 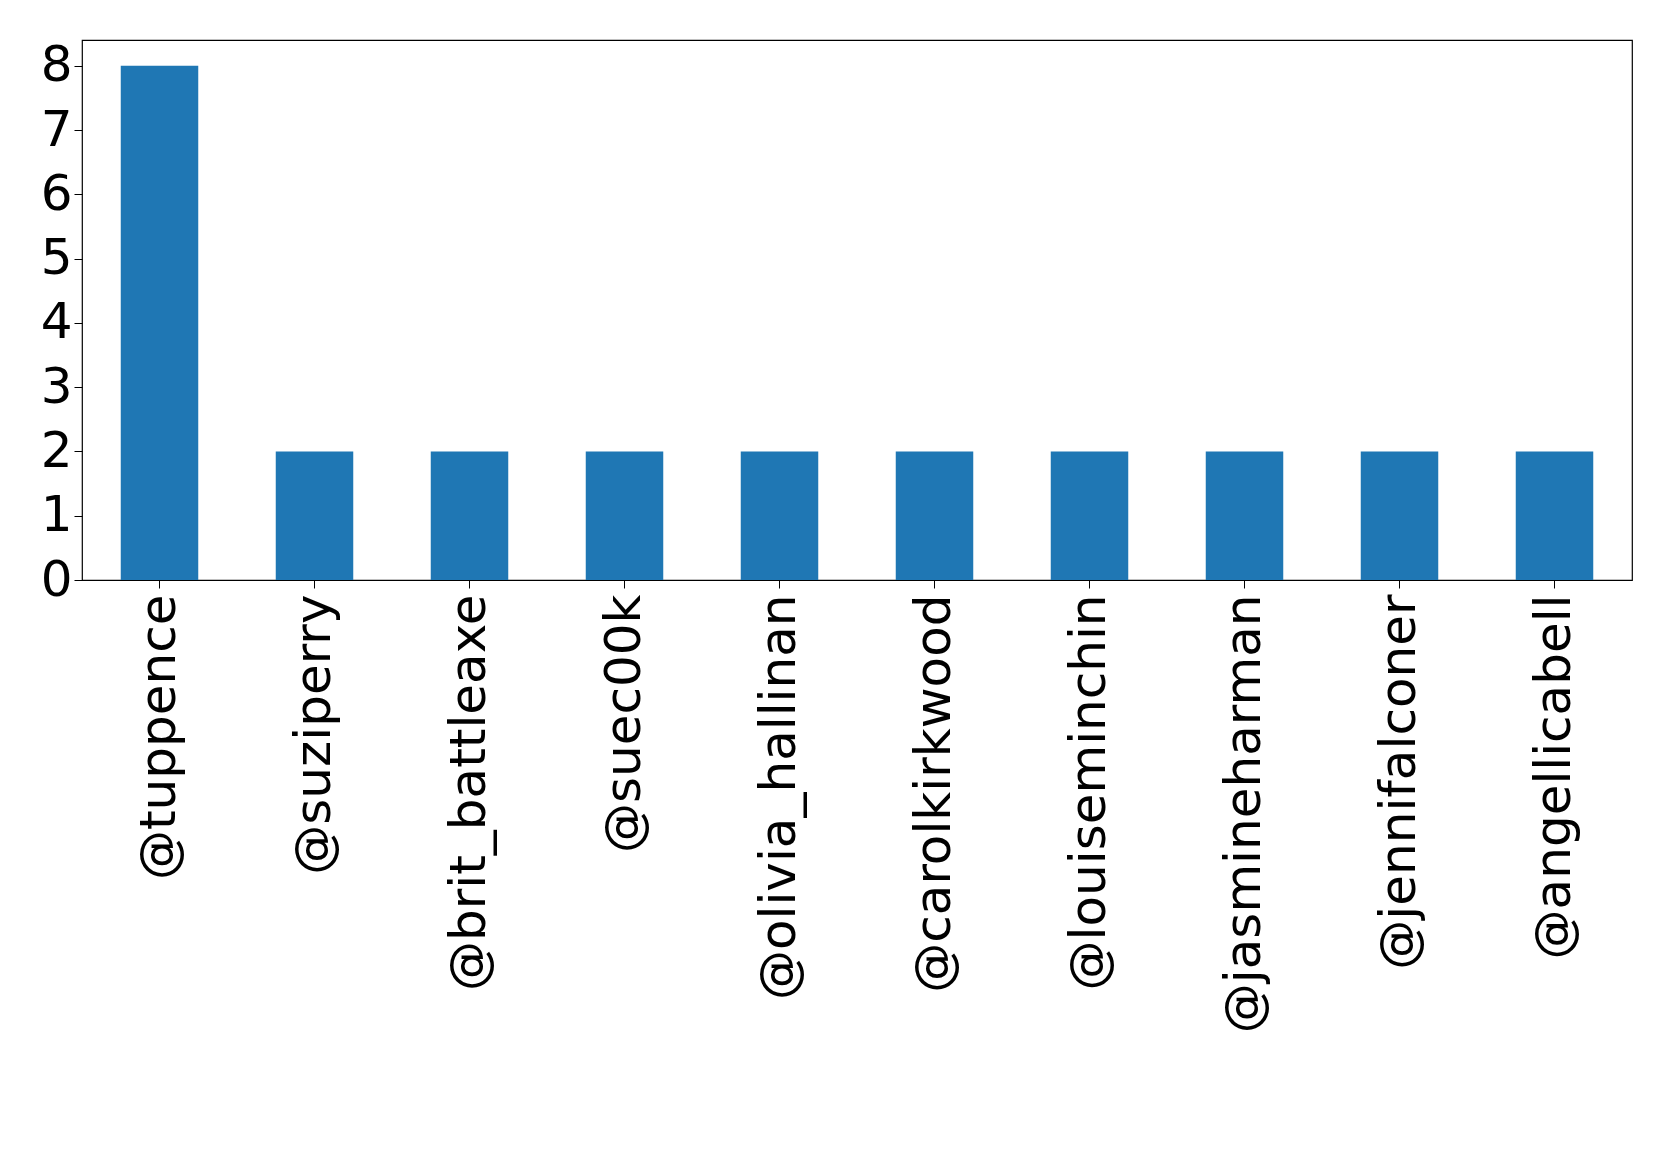 I want to click on y-tick-label: 3, so click(x=56, y=385).